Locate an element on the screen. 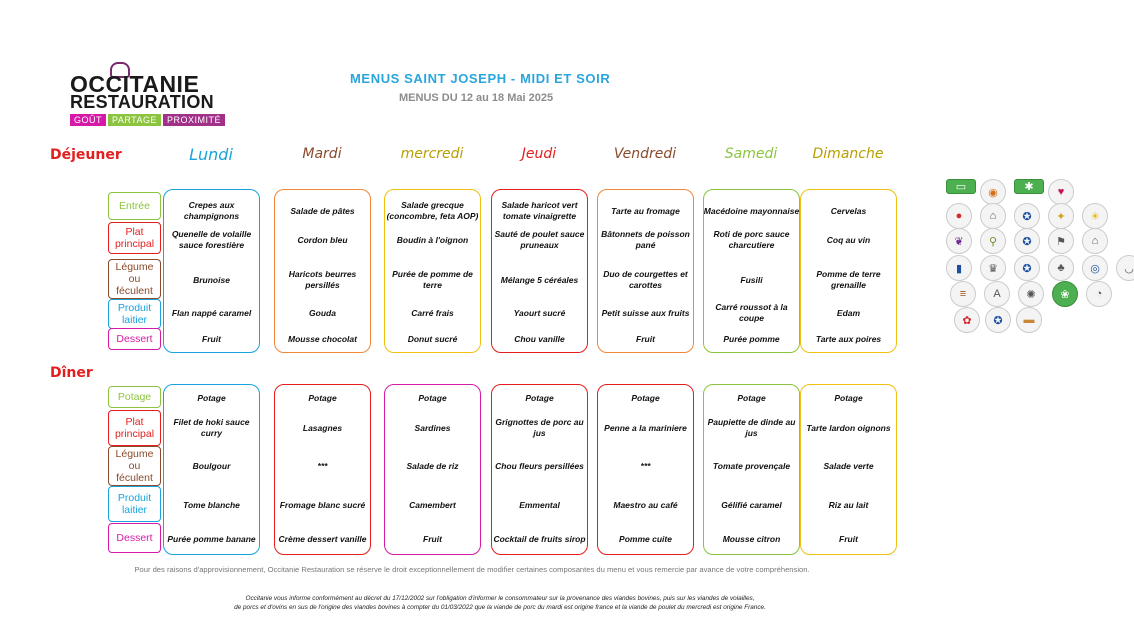 The image size is (1134, 632). lunch-menu-item: Quenelle de volaille sauce forestière is located at coordinates (211, 239).